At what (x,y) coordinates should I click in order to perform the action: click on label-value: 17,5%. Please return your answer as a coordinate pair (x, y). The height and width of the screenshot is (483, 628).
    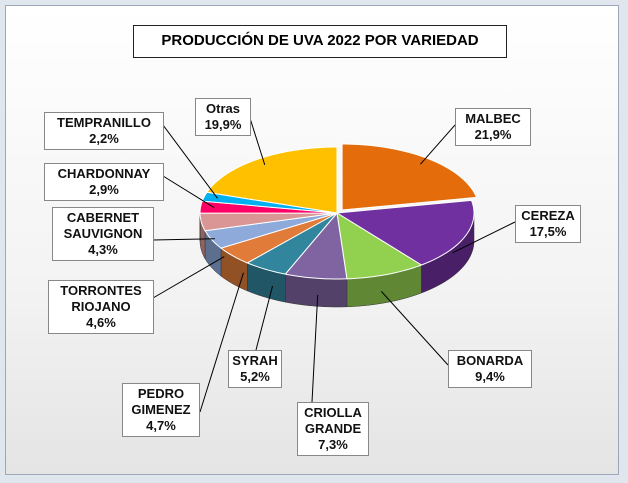
    Looking at the image, I should click on (548, 231).